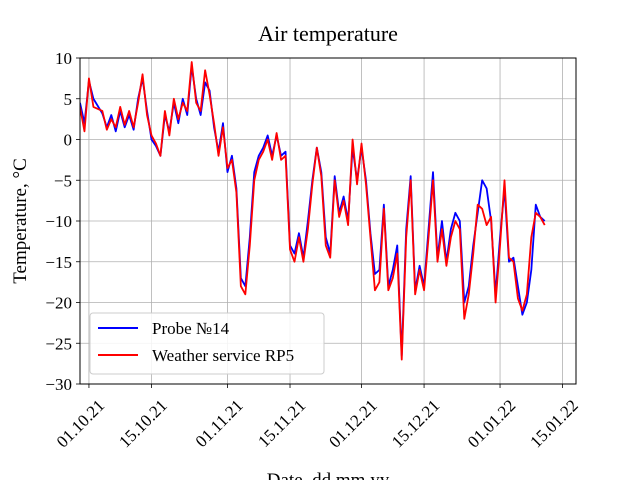 This screenshot has height=480, width=640. Describe the element at coordinates (63, 58) in the screenshot. I see `y-tick-label: 10` at that location.